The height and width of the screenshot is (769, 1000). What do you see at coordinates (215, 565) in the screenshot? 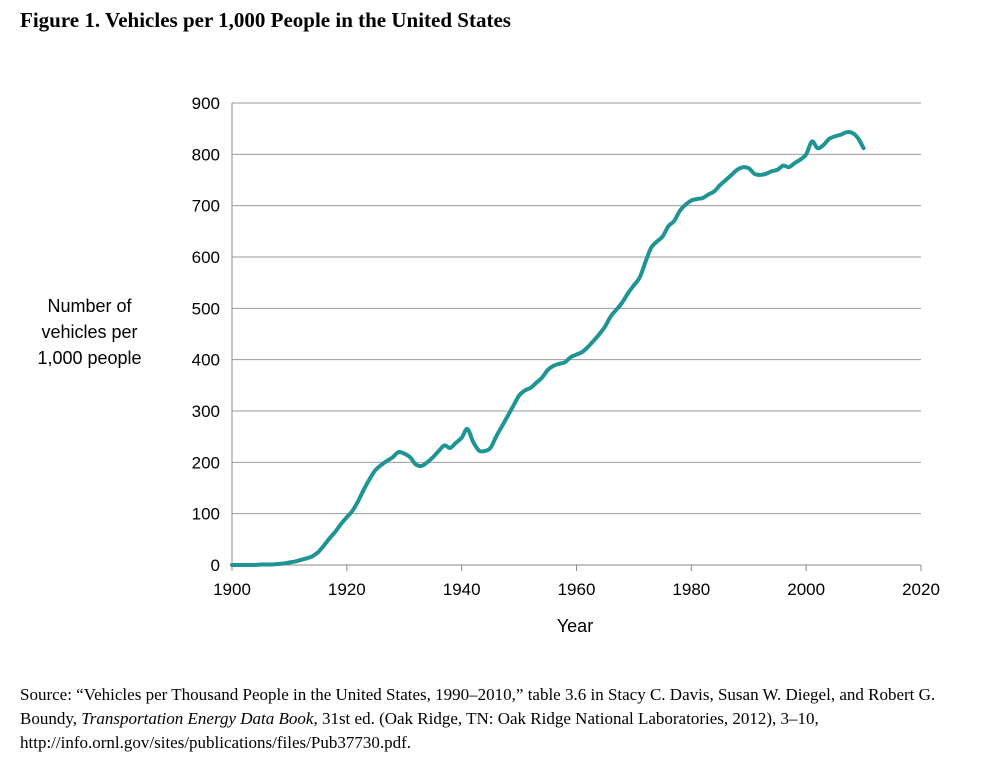
I see `y-tick-label: 0` at bounding box center [215, 565].